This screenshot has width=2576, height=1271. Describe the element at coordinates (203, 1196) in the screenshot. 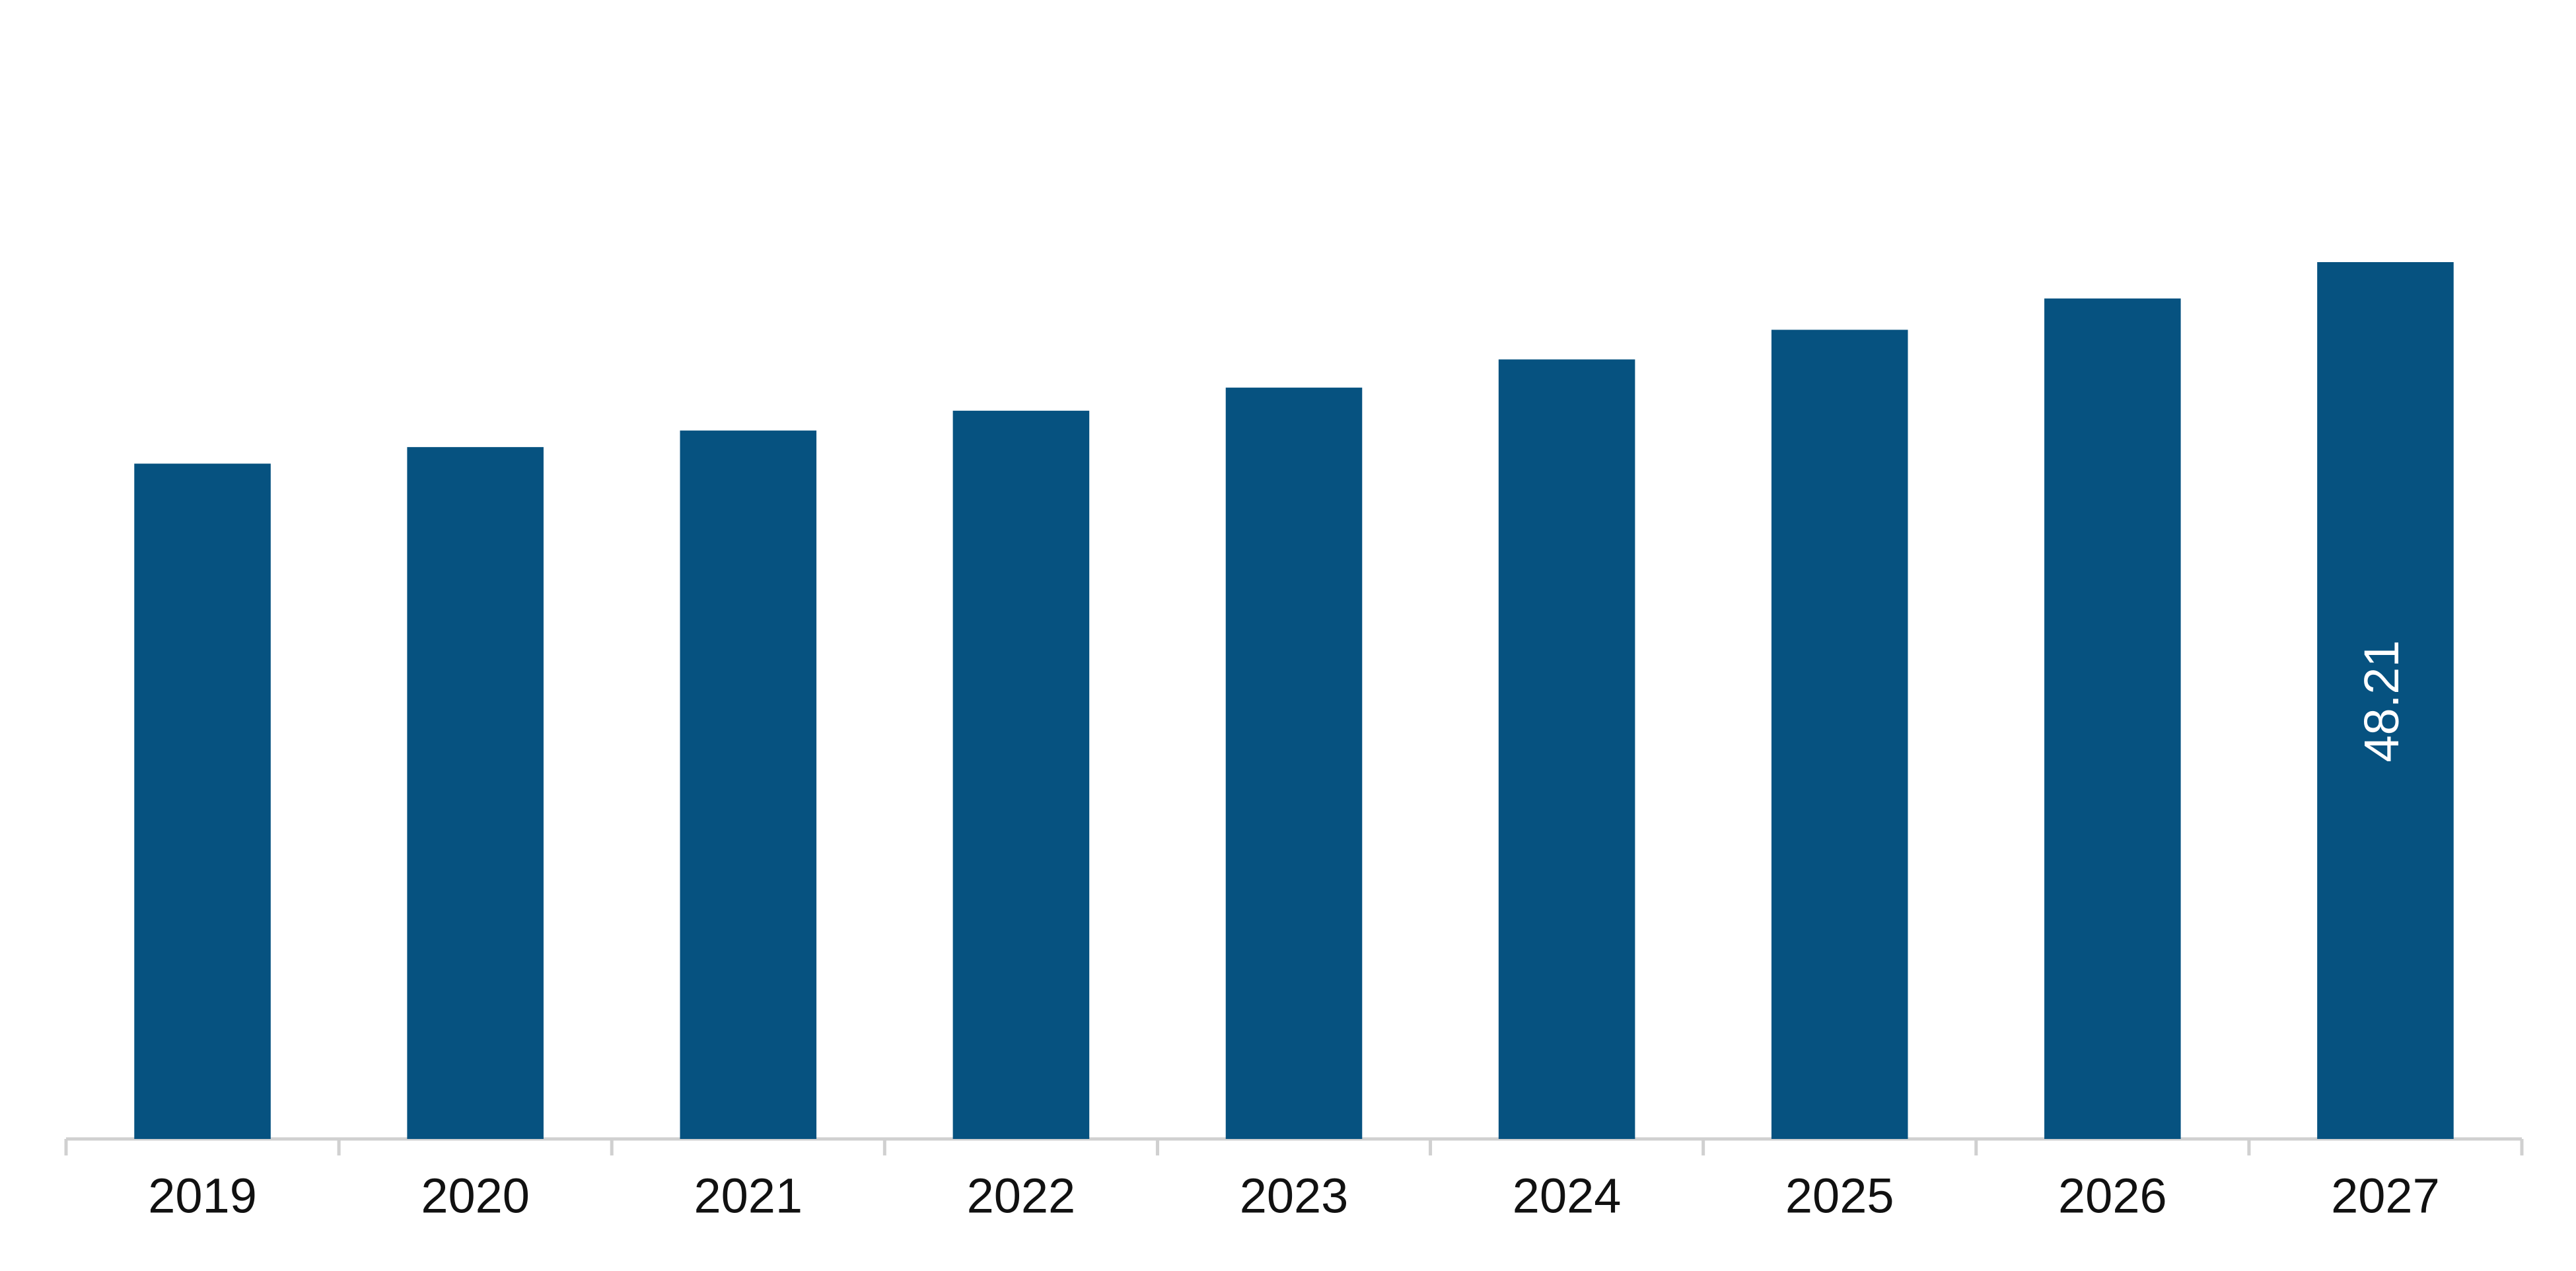

I see `x-tick-label: 2019` at that location.